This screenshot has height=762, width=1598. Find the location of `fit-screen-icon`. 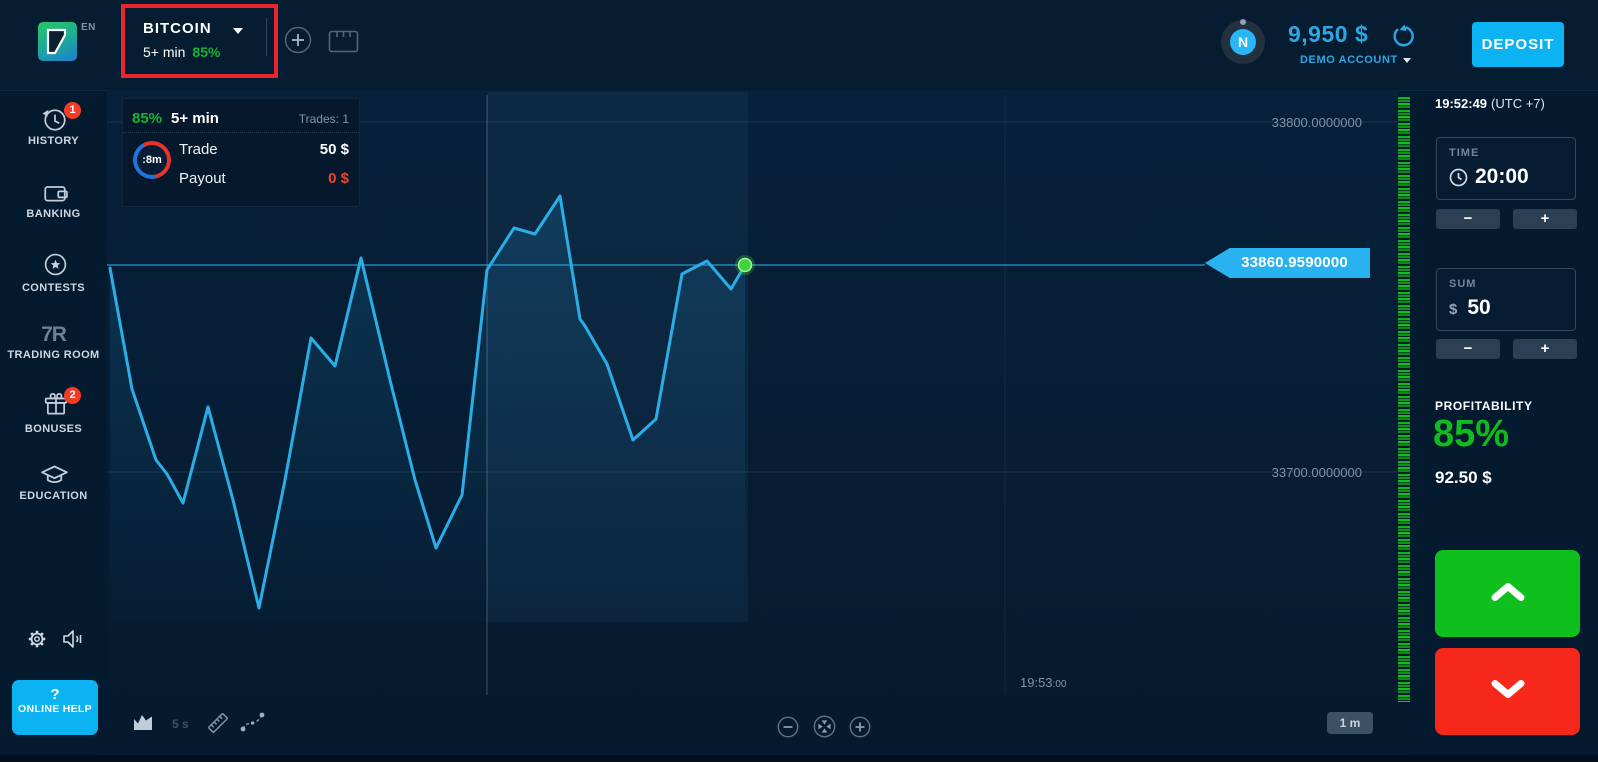

fit-screen-icon is located at coordinates (824, 726).